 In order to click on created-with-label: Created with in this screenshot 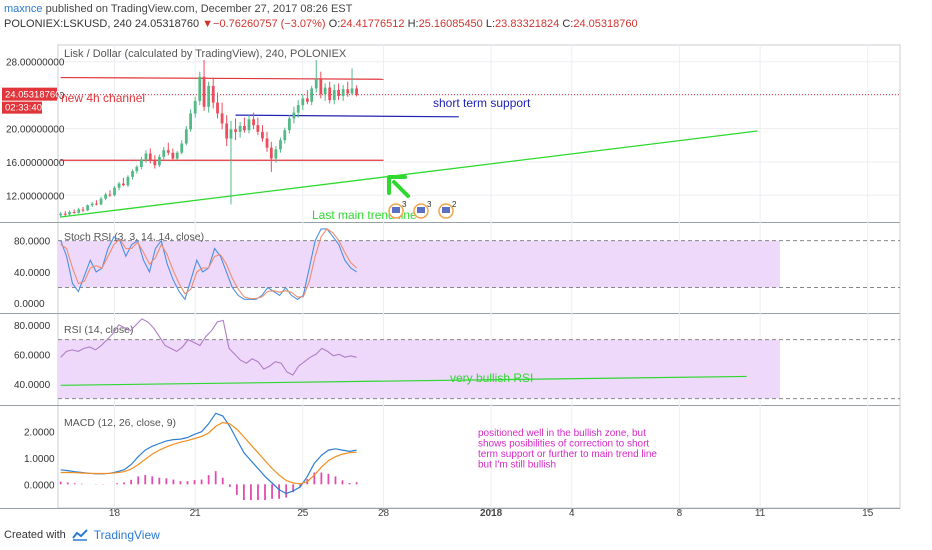, I will do `click(35, 535)`.